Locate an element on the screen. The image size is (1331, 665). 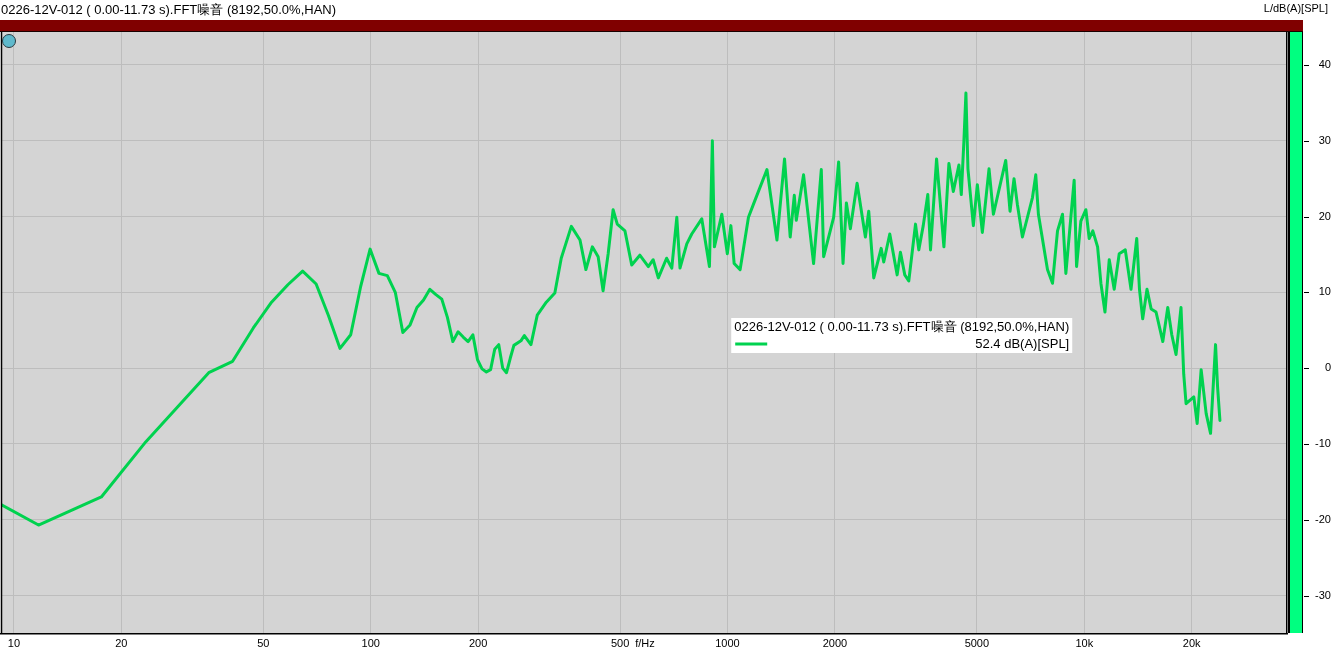
y-tick-label: 40 is located at coordinates (1324, 63).